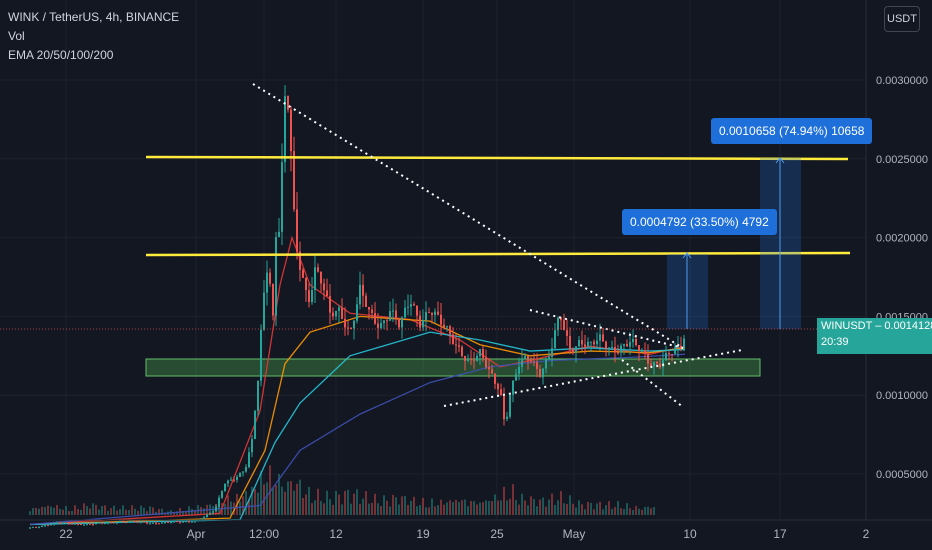 Image resolution: width=932 pixels, height=550 pixels. What do you see at coordinates (902, 19) in the screenshot?
I see `currency-unit-button: USDT` at bounding box center [902, 19].